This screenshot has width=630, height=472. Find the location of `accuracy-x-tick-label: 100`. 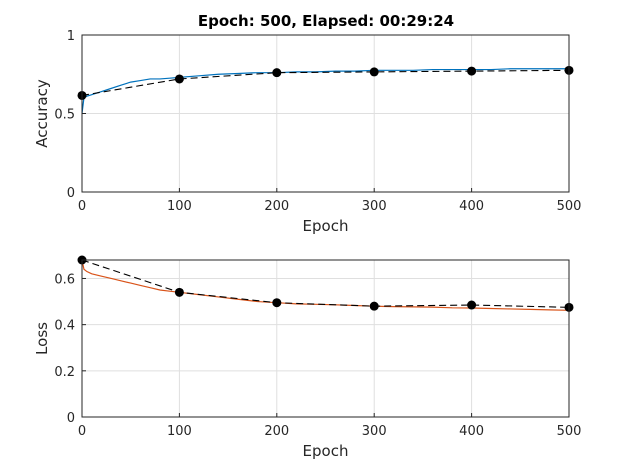

accuracy-x-tick-label: 100 is located at coordinates (179, 206).